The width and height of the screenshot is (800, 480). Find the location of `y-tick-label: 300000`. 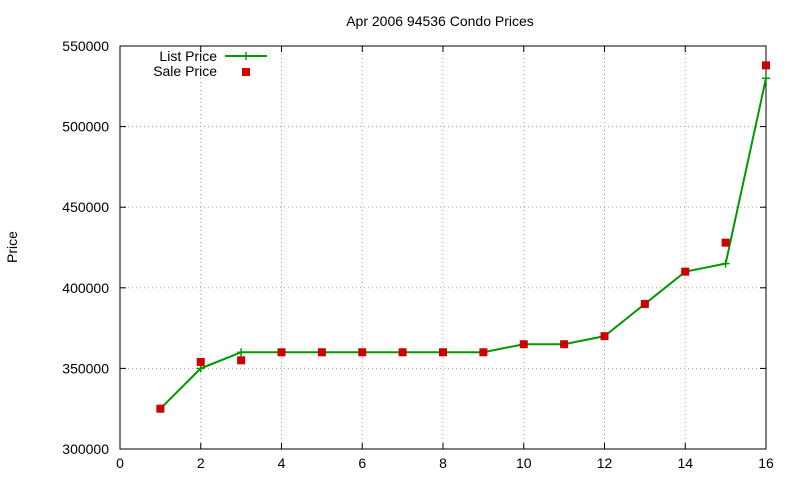

y-tick-label: 300000 is located at coordinates (85, 449).